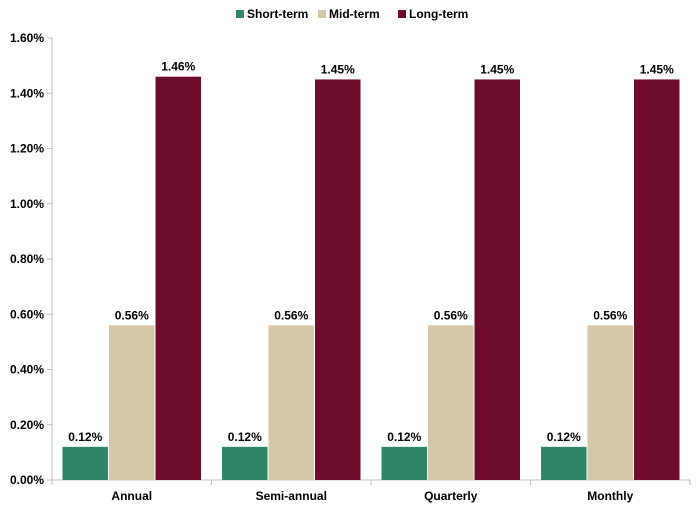 The width and height of the screenshot is (700, 513). I want to click on y-tick-label: 1.60%, so click(27, 38).